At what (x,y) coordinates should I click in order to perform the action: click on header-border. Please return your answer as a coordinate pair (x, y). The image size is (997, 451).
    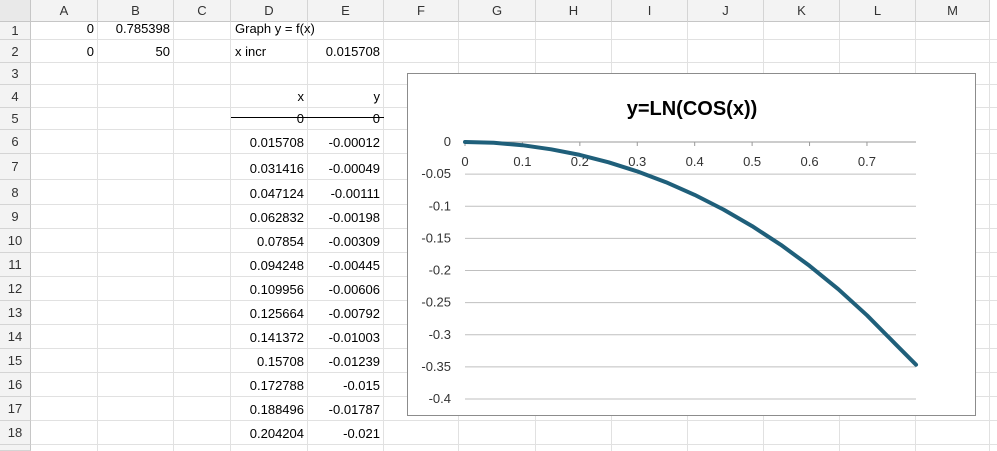
    Looking at the image, I should click on (307, 117).